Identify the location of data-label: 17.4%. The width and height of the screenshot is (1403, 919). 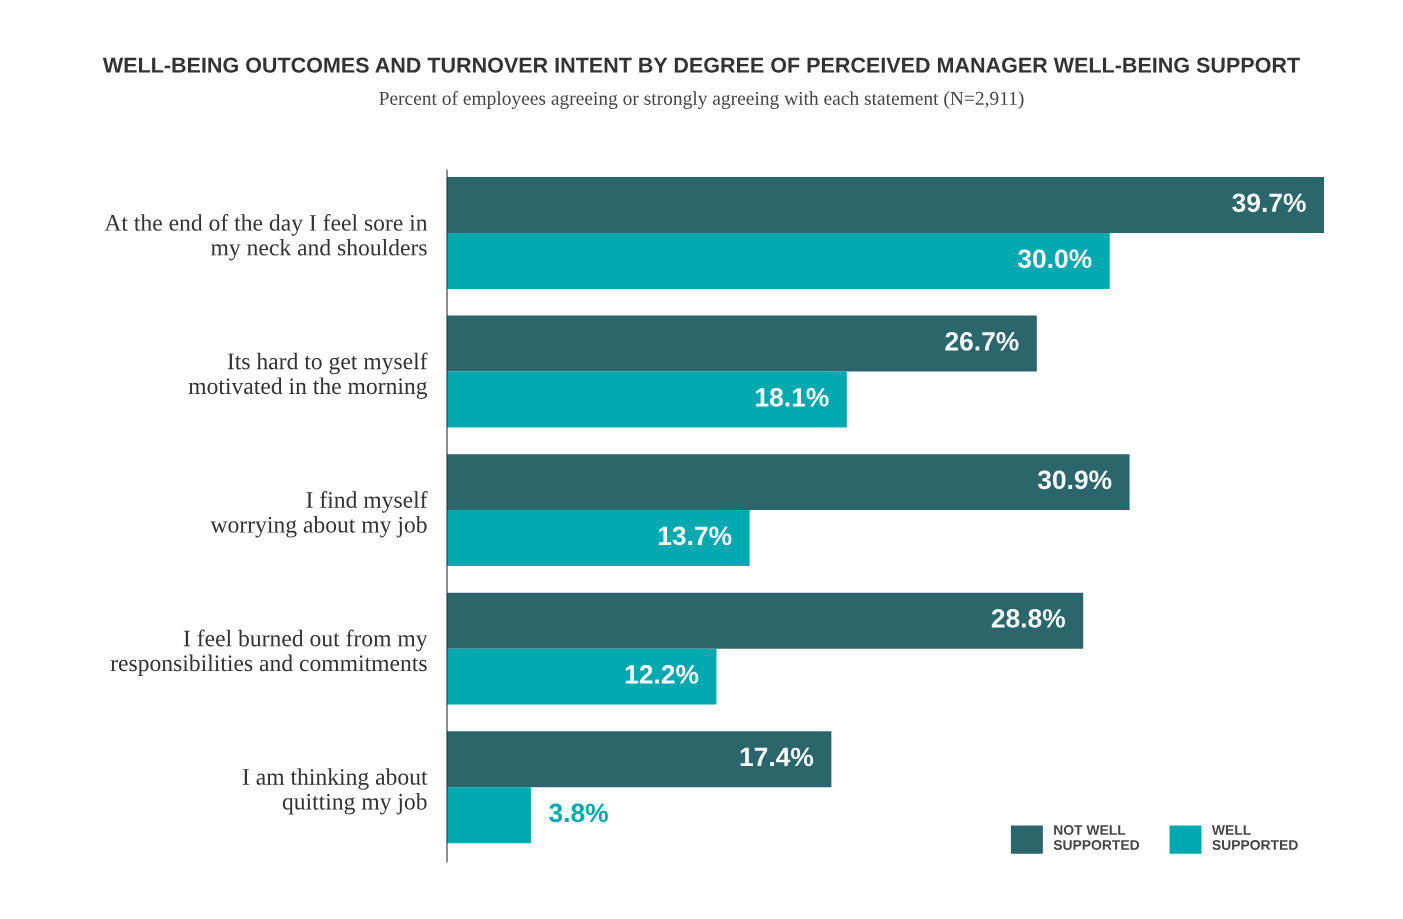
(777, 757).